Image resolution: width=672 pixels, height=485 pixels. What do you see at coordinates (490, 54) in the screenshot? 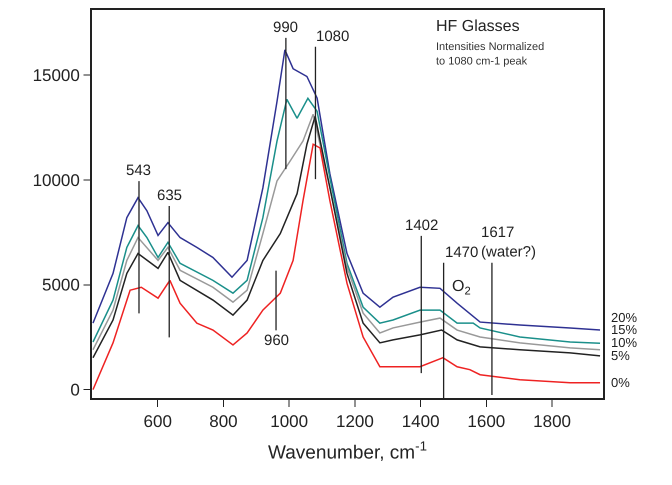
I see `text: Intensities Normalized to 1080 cm-1 peak` at bounding box center [490, 54].